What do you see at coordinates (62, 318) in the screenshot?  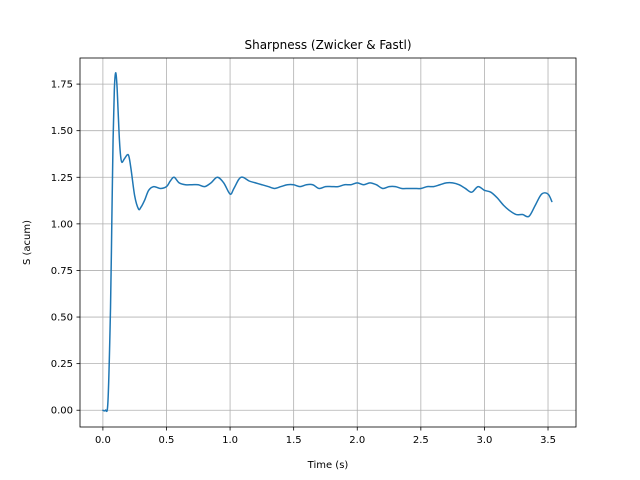 I see `y-tick-label: 0.50` at bounding box center [62, 318].